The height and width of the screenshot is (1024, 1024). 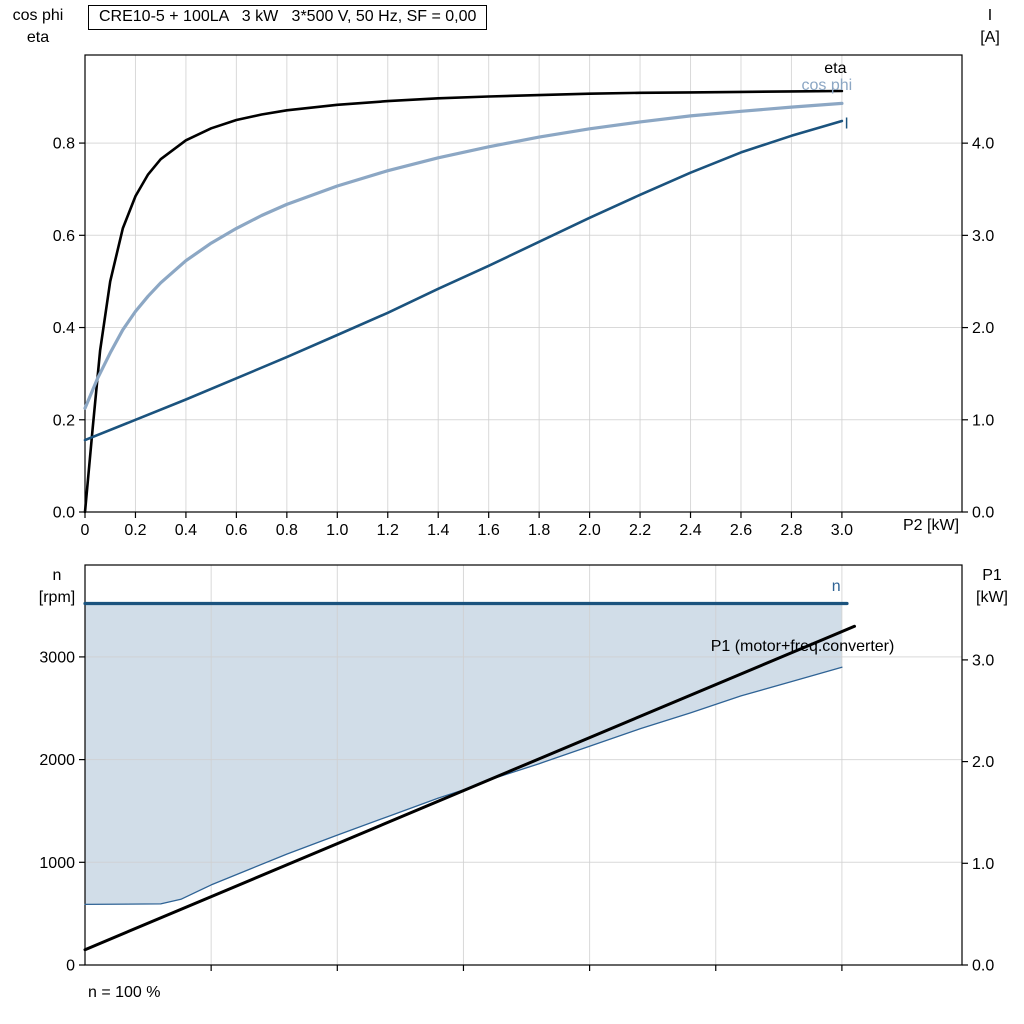 What do you see at coordinates (846, 123) in the screenshot?
I see `curve-label-i: I` at bounding box center [846, 123].